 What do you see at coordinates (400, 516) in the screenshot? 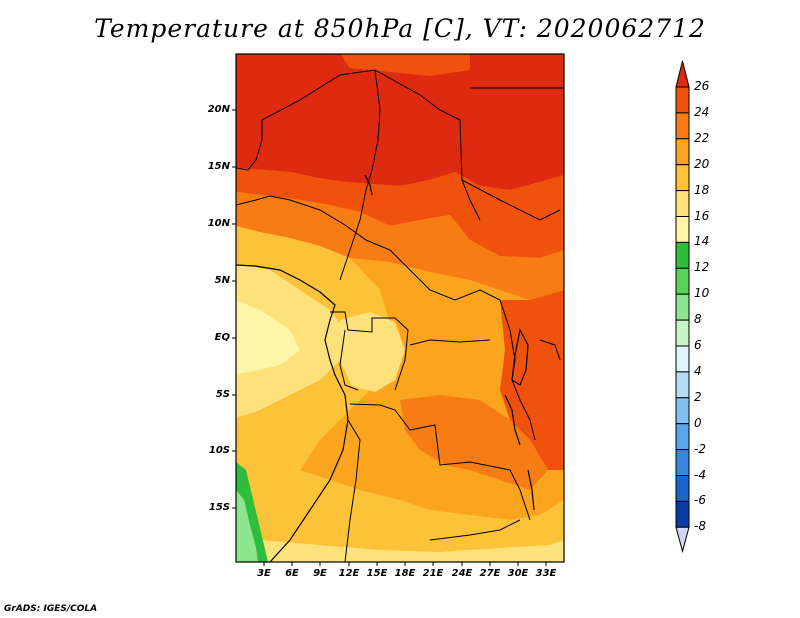
I see `field-yellow-south` at bounding box center [400, 516].